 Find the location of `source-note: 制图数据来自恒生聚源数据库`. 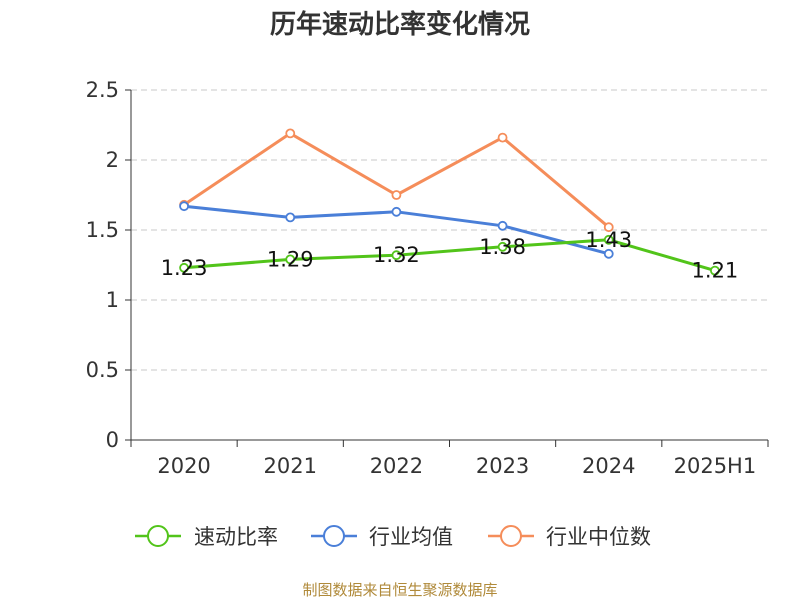

source-note: 制图数据来自恒生聚源数据库 is located at coordinates (399, 590).